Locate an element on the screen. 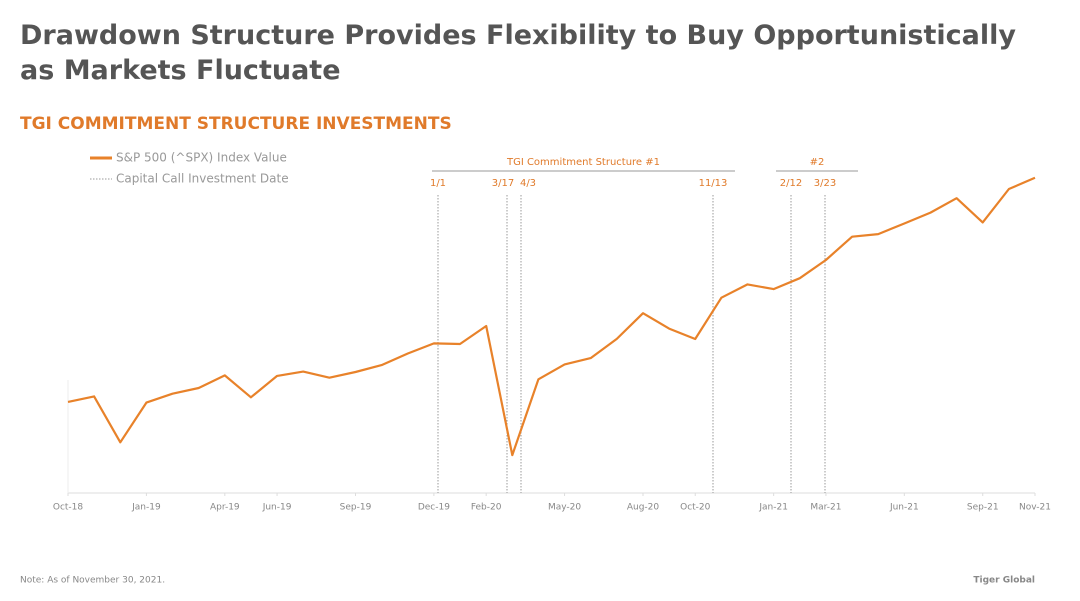  call-label: 11/13 is located at coordinates (713, 183).